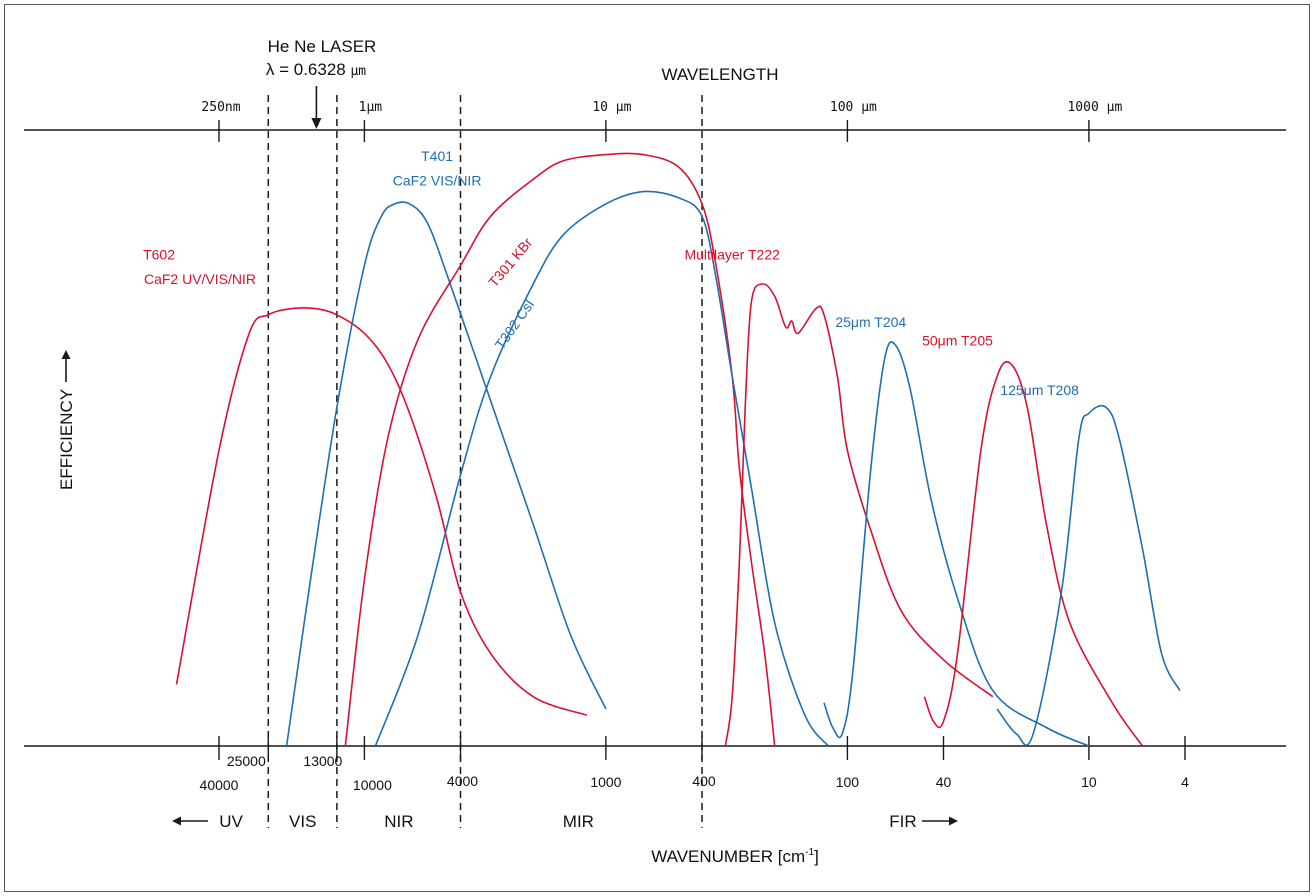  I want to click on curve-label-25-m-t204: 25μm T204, so click(870, 322).